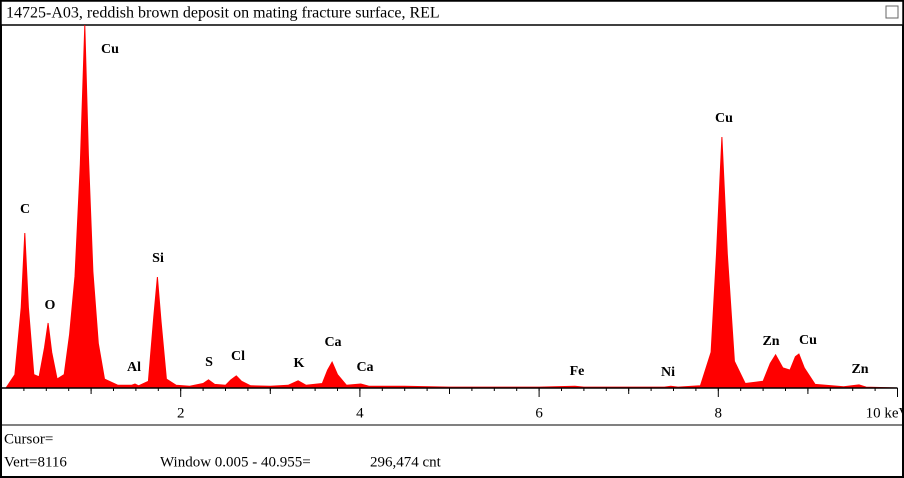 This screenshot has height=478, width=904. What do you see at coordinates (577, 371) in the screenshot?
I see `peak-label: Fe` at bounding box center [577, 371].